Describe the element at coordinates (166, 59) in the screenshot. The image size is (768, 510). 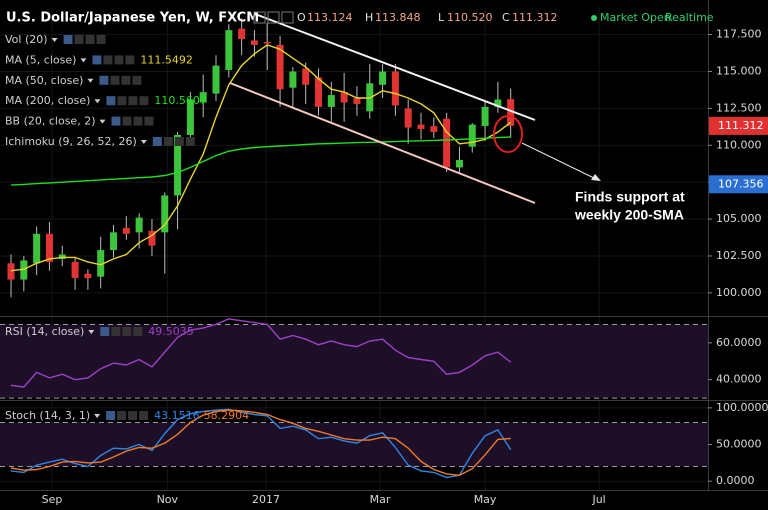
I see `legend-value: 111.5492` at that location.